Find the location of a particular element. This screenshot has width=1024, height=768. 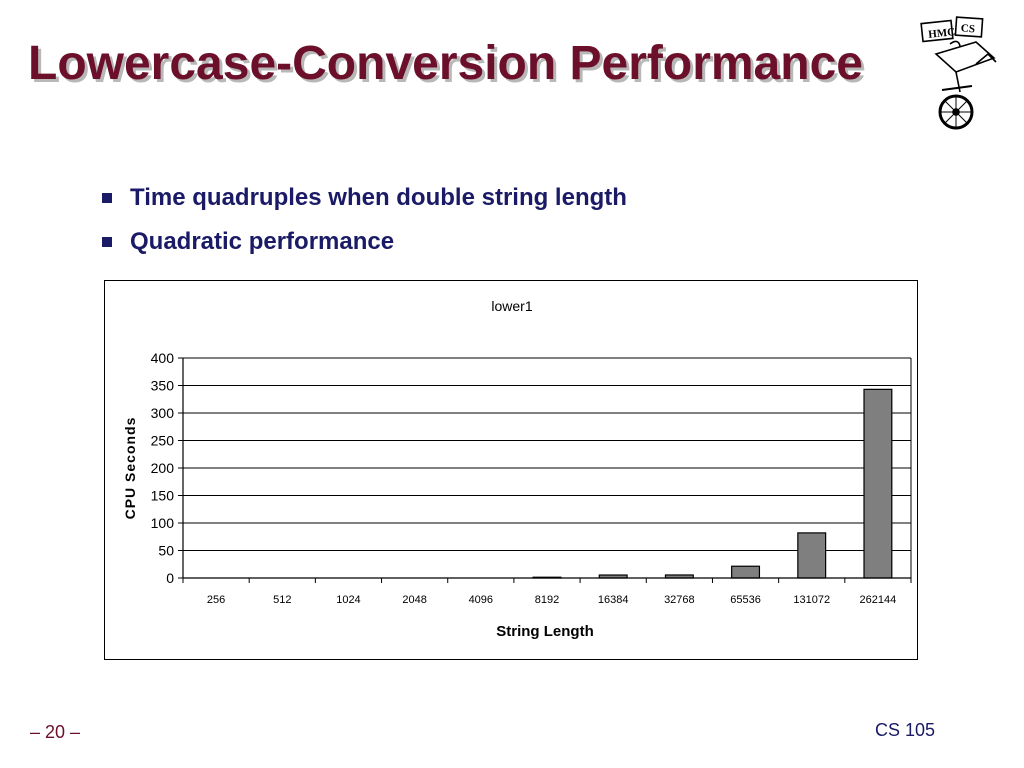

y-tick-label: 350 is located at coordinates (163, 386).